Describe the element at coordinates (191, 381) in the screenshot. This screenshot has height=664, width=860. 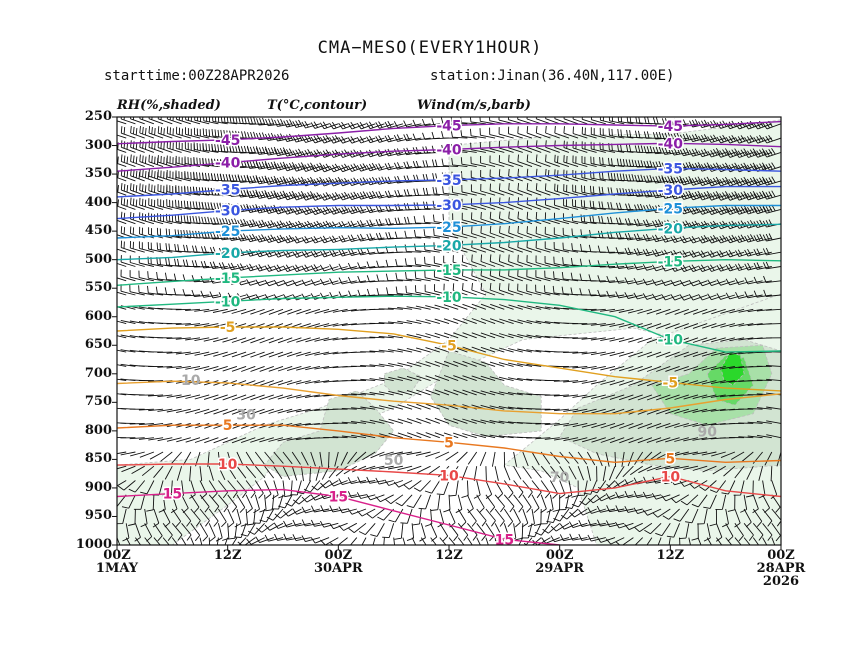
I see `rh-label: 10` at that location.